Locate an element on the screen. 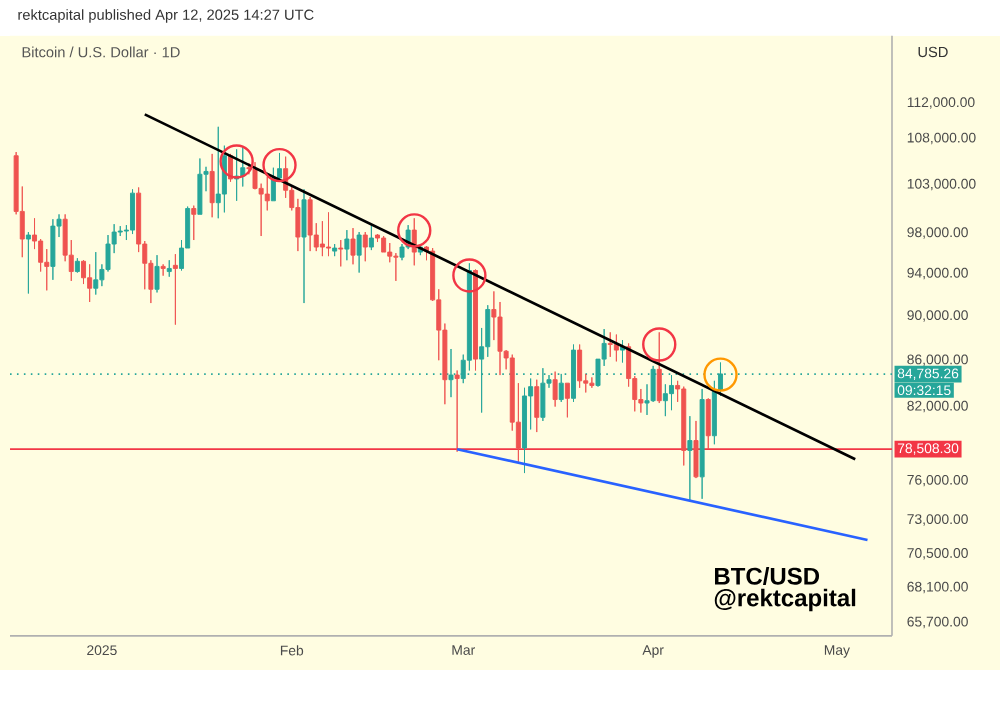 This screenshot has width=1000, height=706. annotation: @rektcapital is located at coordinates (785, 600).